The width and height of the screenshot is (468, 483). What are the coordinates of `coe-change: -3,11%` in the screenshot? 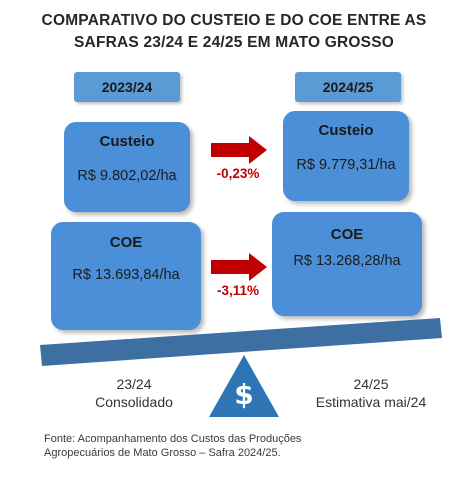 It's located at (238, 290).